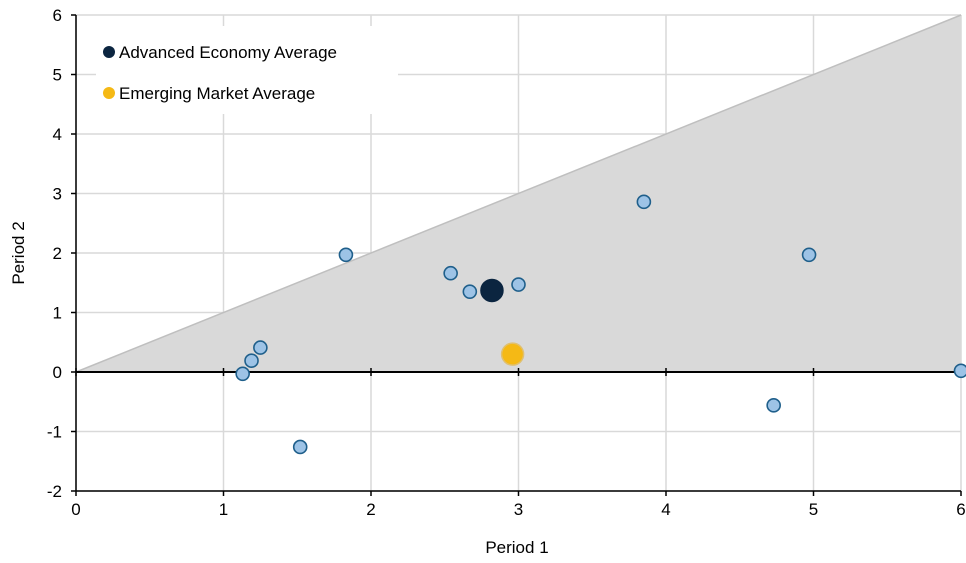 The image size is (966, 563). Describe the element at coordinates (960, 509) in the screenshot. I see `x-tick-label-6: 6` at that location.